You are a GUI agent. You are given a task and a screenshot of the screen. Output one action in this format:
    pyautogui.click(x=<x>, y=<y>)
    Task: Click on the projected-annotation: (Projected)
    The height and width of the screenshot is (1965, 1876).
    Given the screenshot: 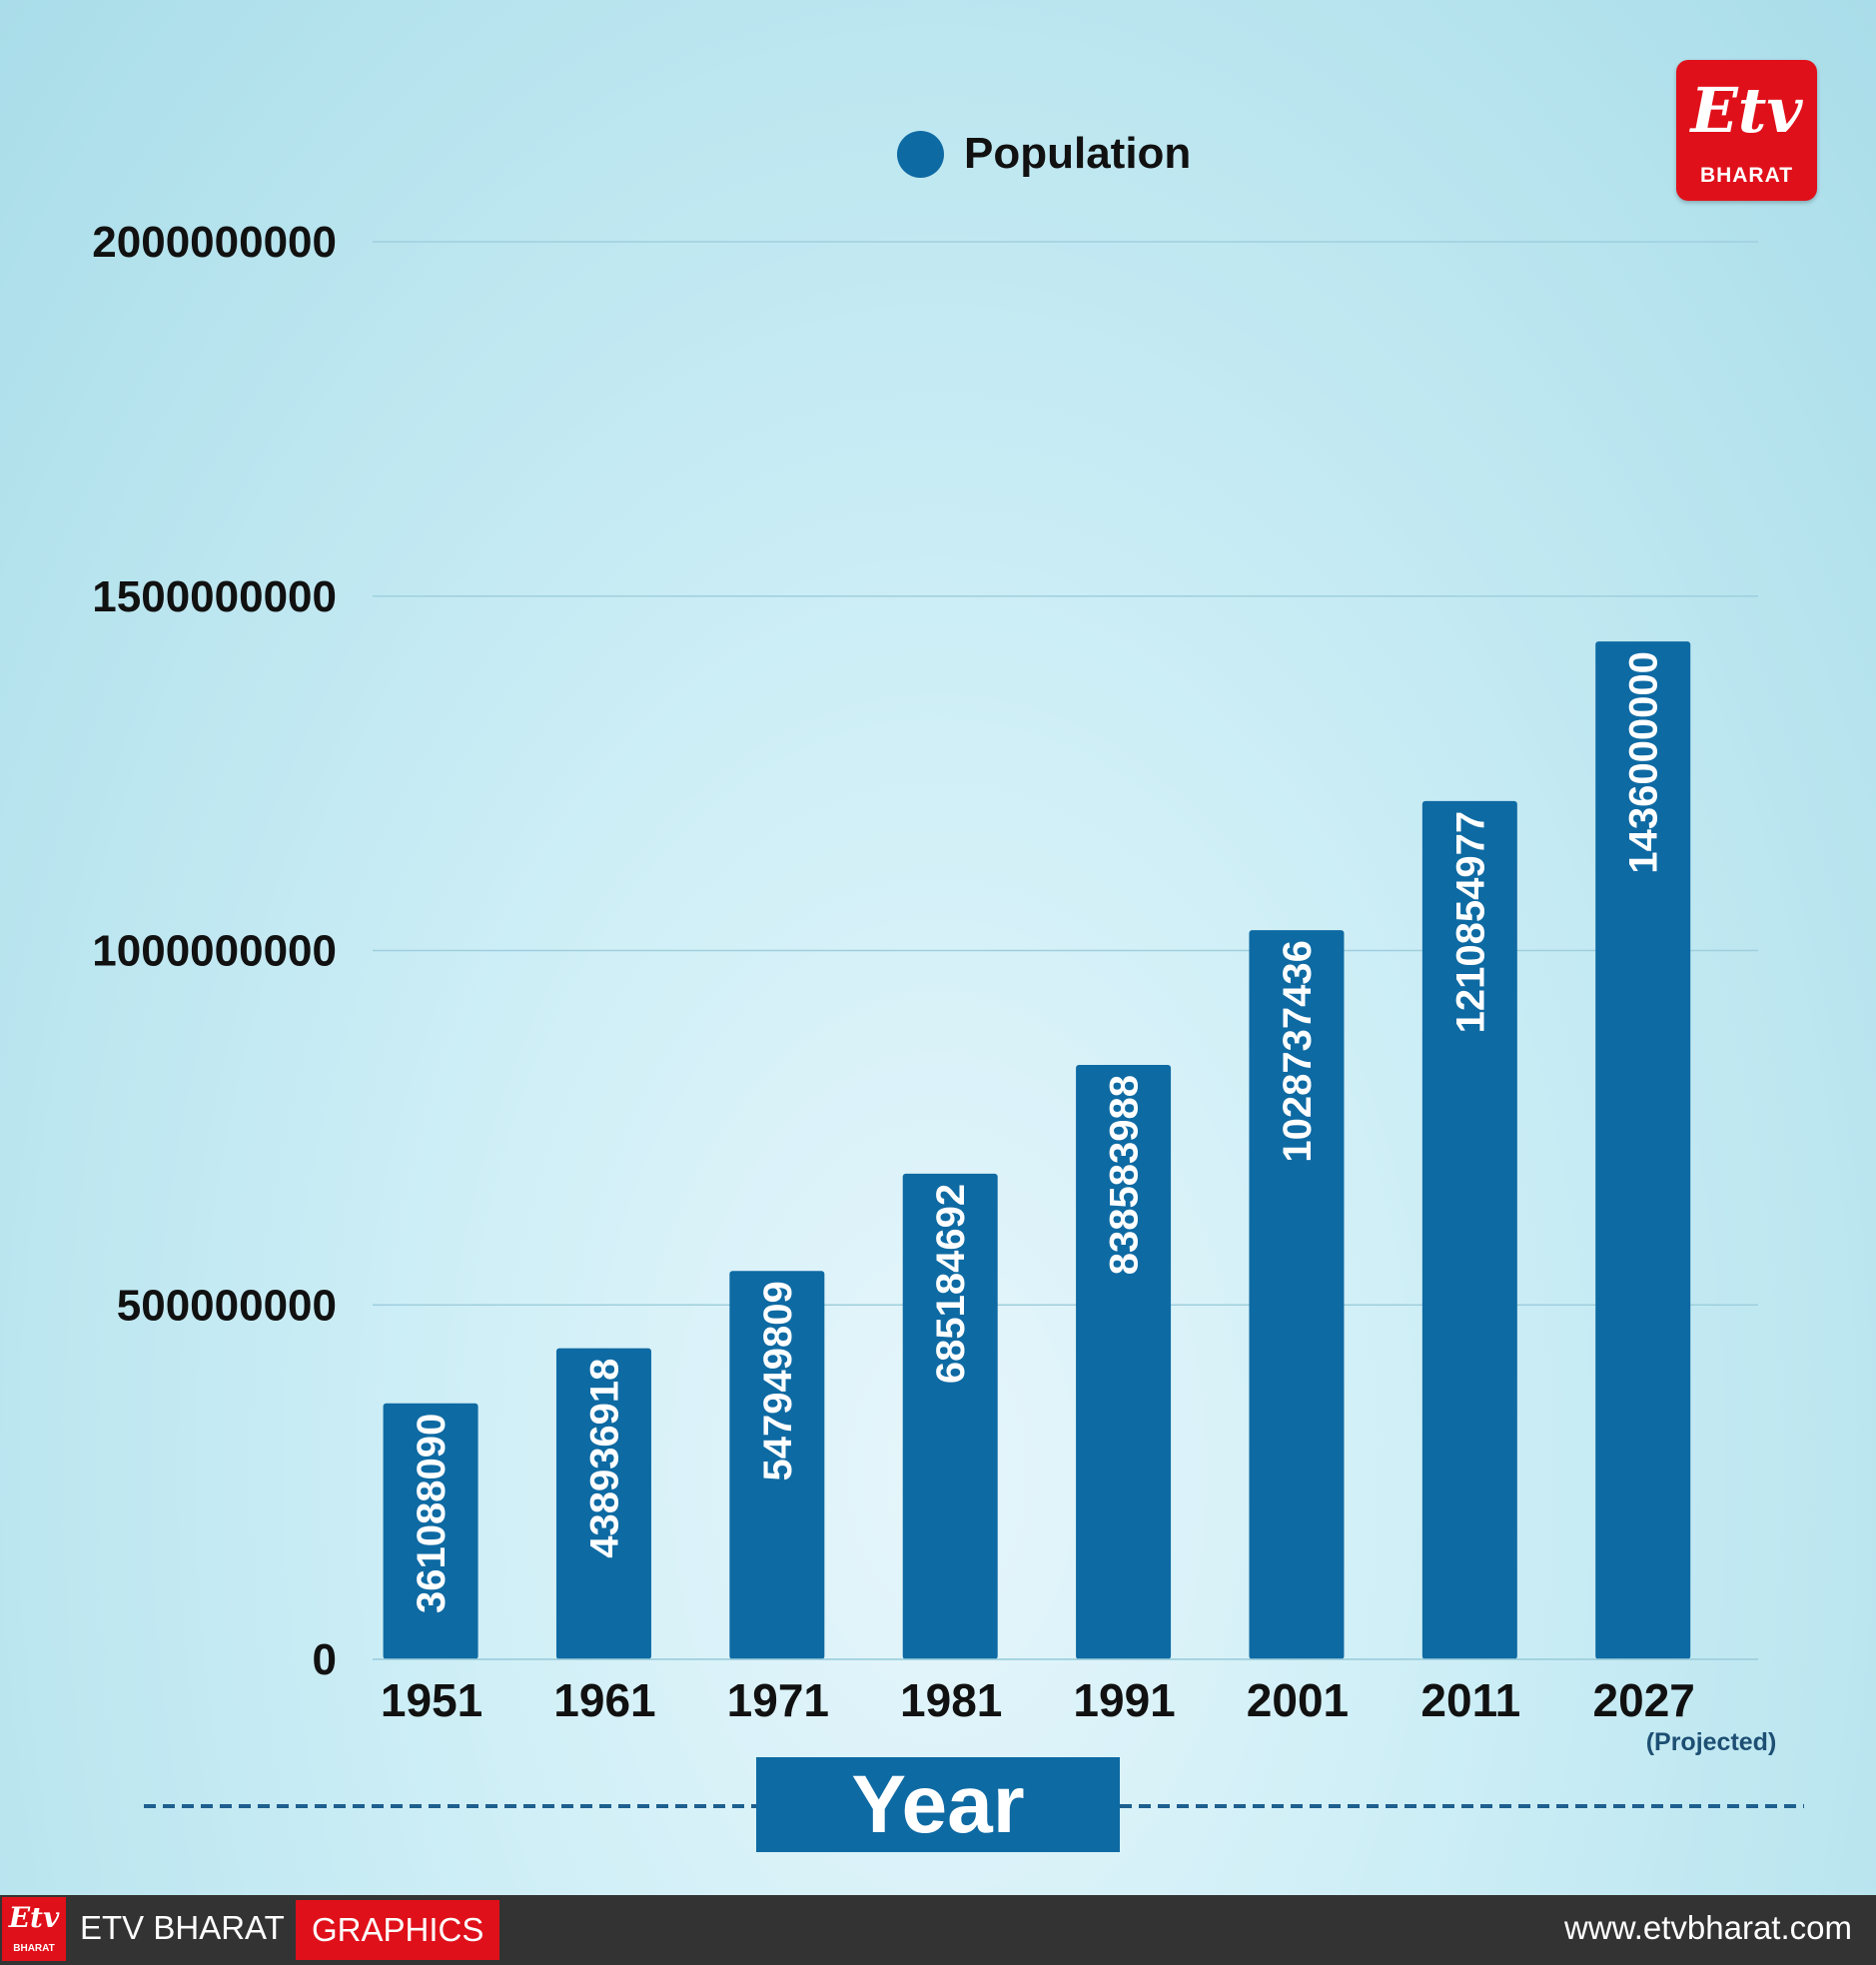 What is the action you would take?
    pyautogui.click(x=1711, y=1742)
    